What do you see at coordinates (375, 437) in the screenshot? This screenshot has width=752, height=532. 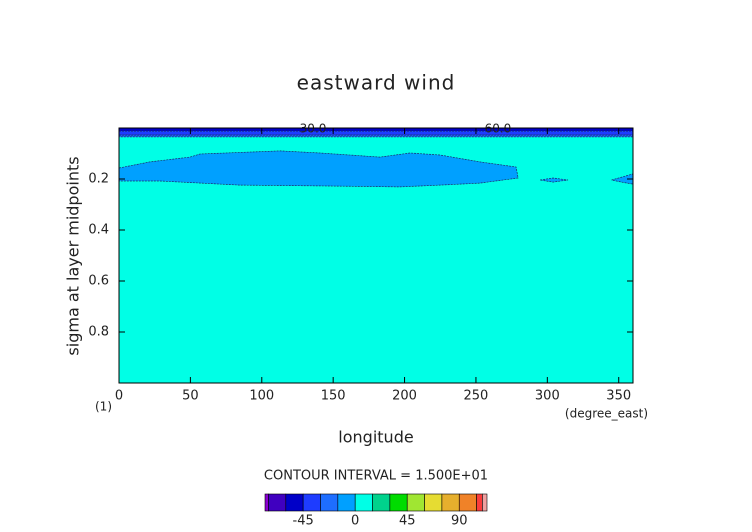 I see `x-axis-label: longitude` at bounding box center [375, 437].